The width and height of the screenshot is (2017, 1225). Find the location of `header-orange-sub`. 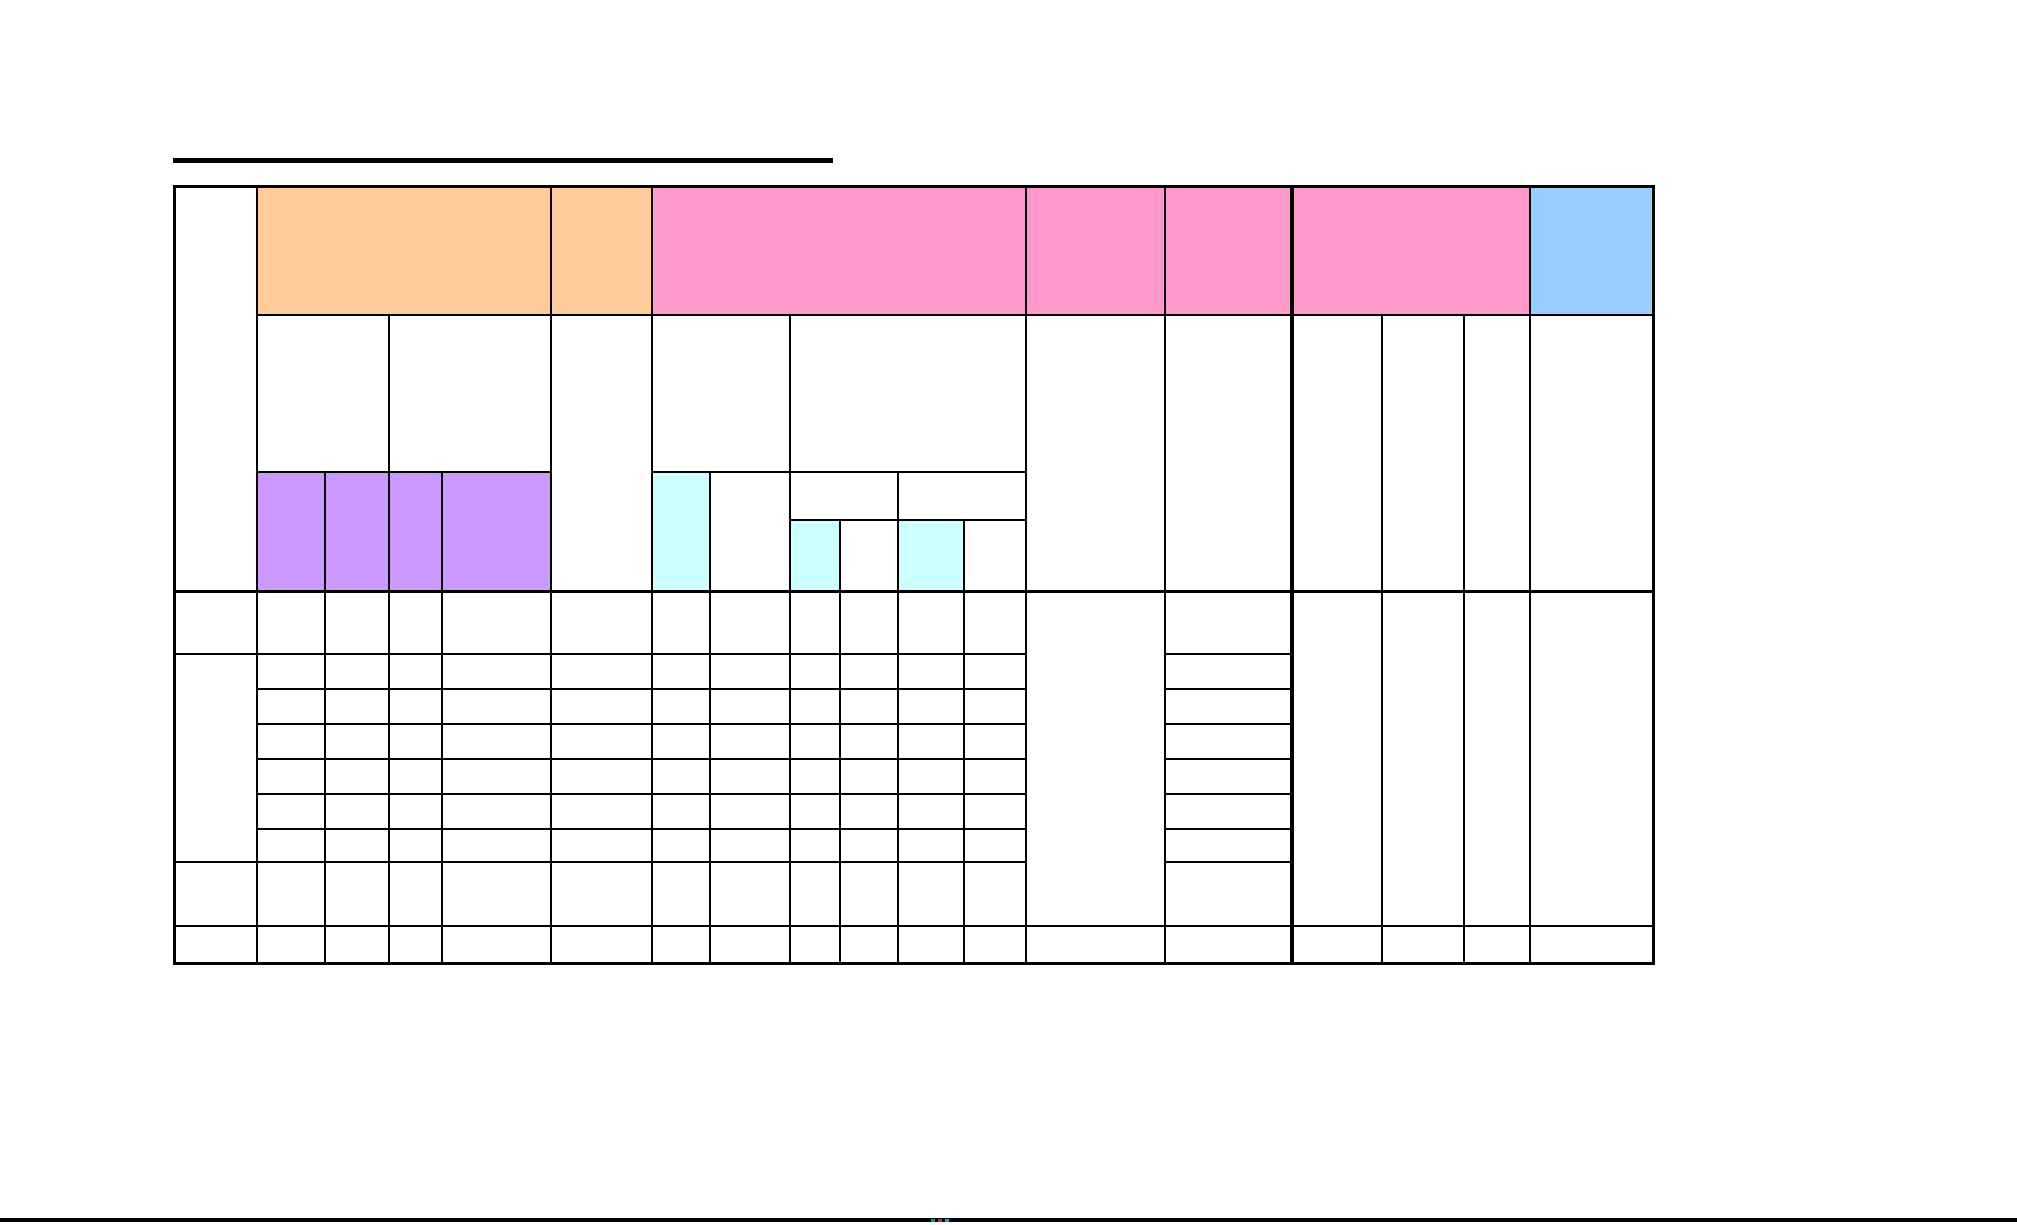

header-orange-sub is located at coordinates (601, 250).